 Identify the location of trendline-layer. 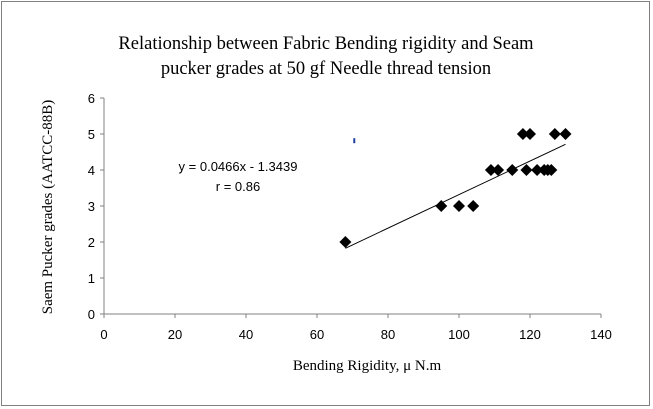
(455, 196).